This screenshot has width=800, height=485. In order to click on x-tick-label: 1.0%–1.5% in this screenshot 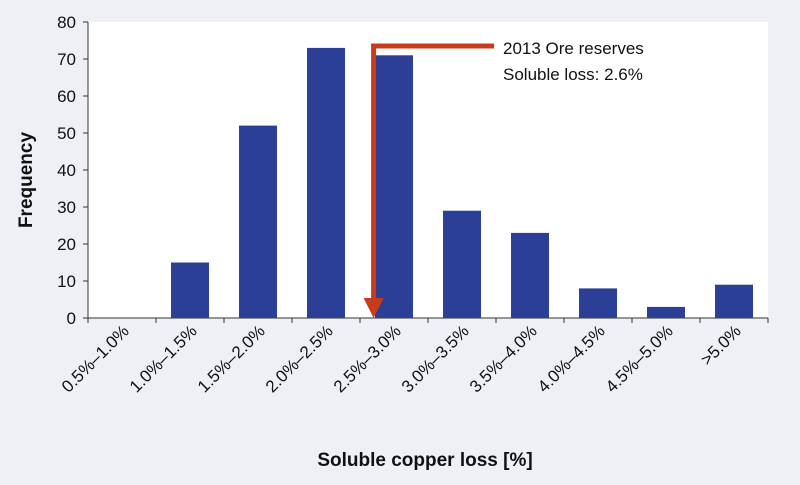, I will do `click(163, 358)`.